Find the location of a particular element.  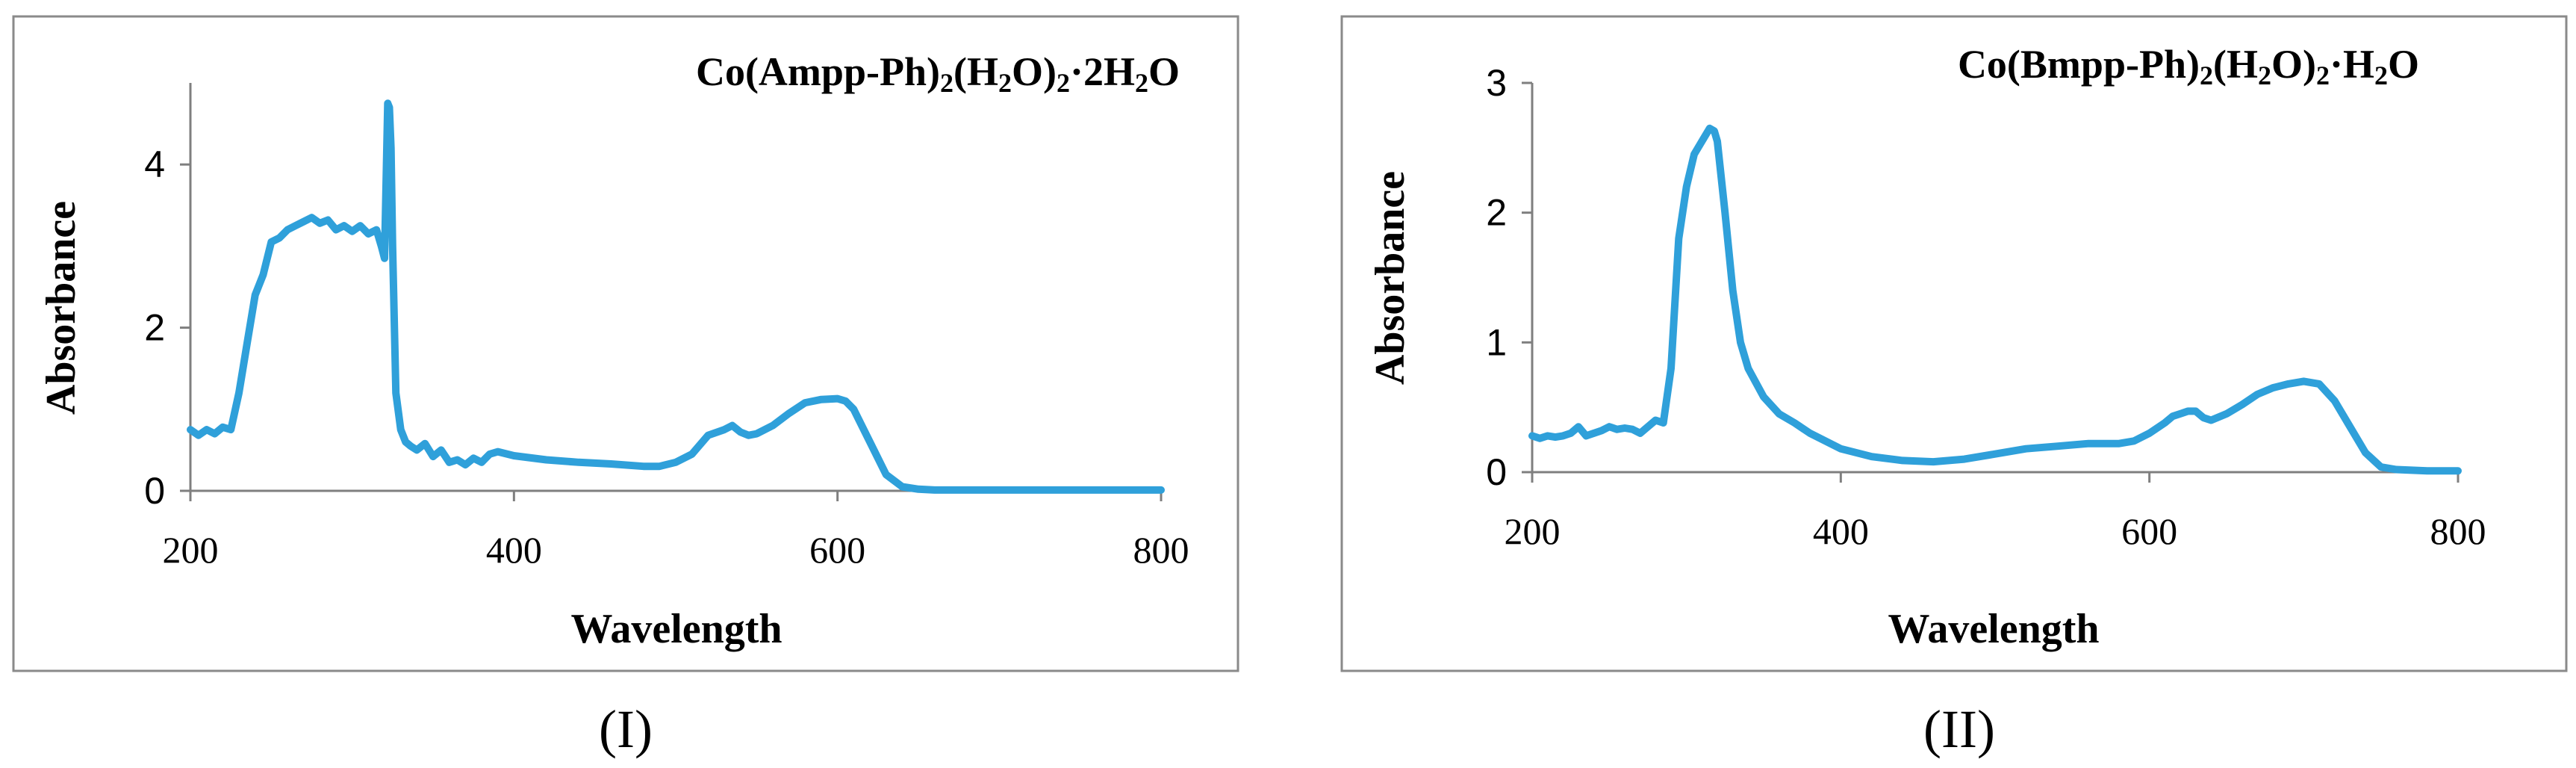

panel-label-2: (II) is located at coordinates (1959, 729).